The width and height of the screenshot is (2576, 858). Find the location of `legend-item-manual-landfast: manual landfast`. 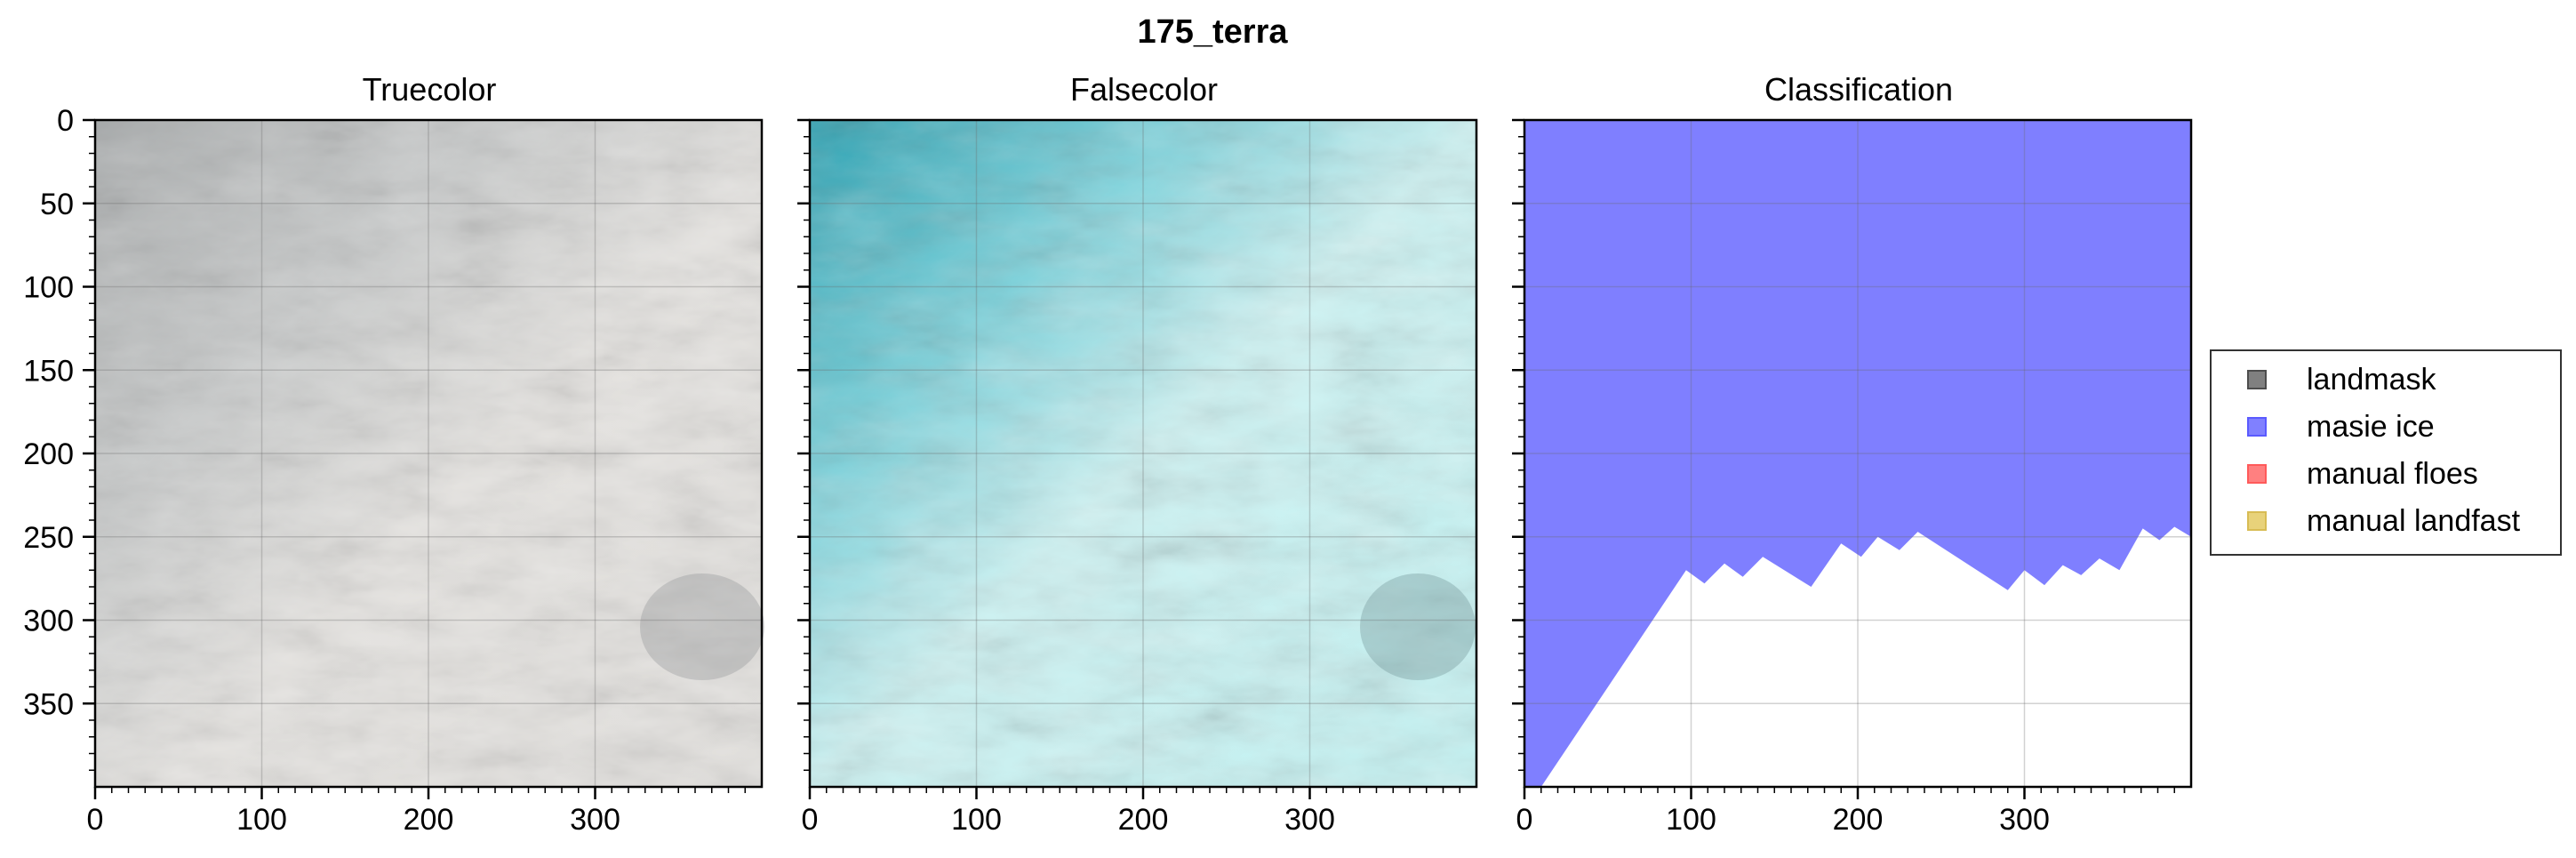

legend-item-manual-landfast: manual landfast is located at coordinates (2383, 521).